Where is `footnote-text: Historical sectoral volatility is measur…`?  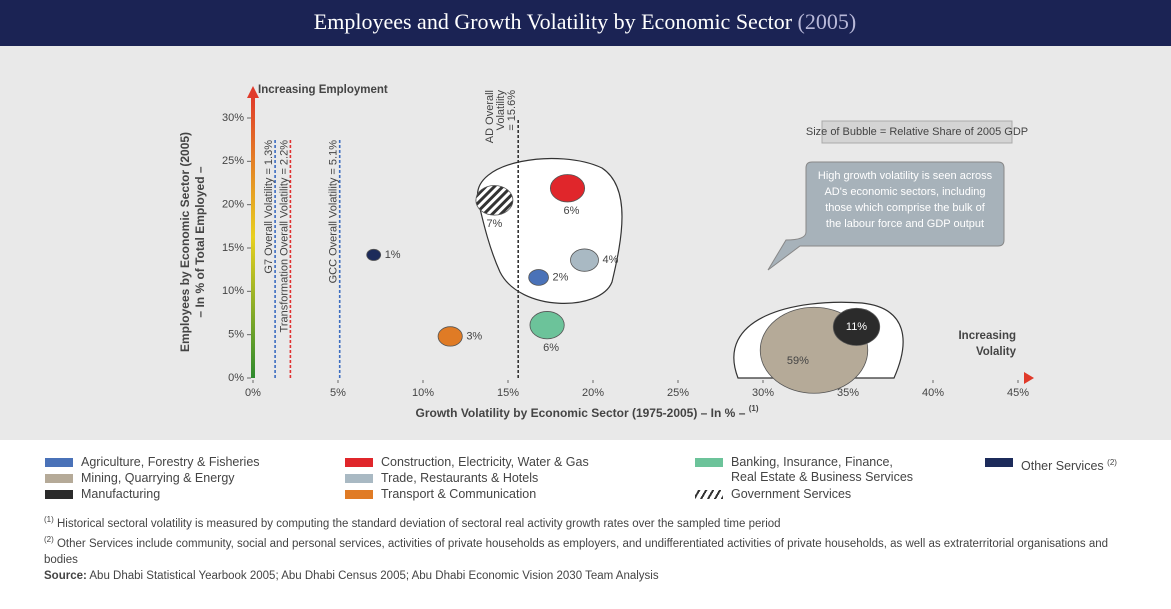
footnote-text: Historical sectoral volatility is measur… is located at coordinates (418, 523).